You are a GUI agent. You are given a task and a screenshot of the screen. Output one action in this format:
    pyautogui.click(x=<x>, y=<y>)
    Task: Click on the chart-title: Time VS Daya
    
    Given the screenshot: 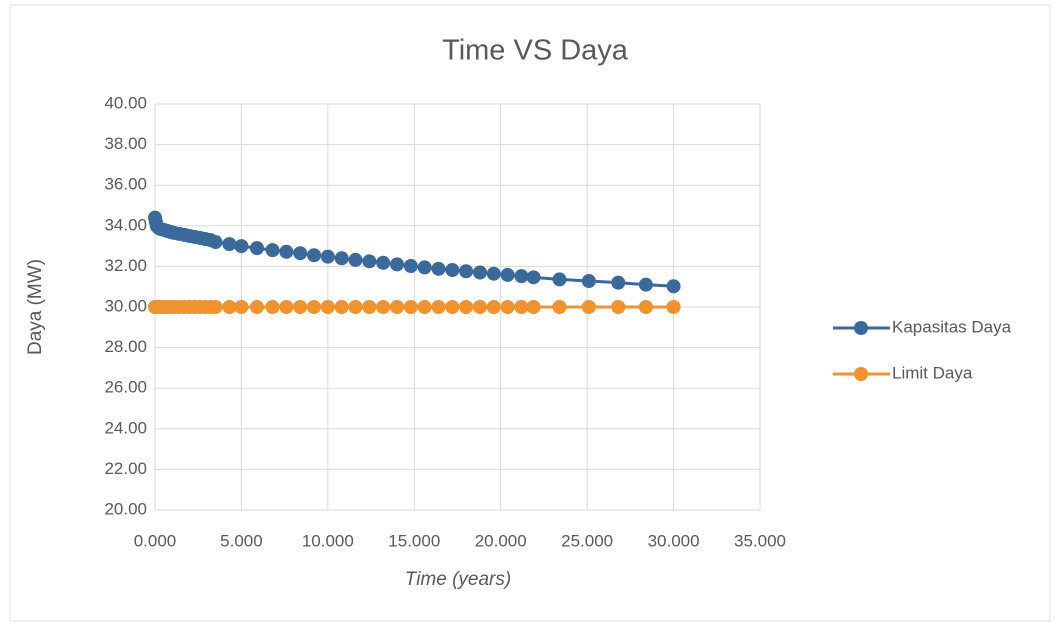 What is the action you would take?
    pyautogui.click(x=535, y=51)
    